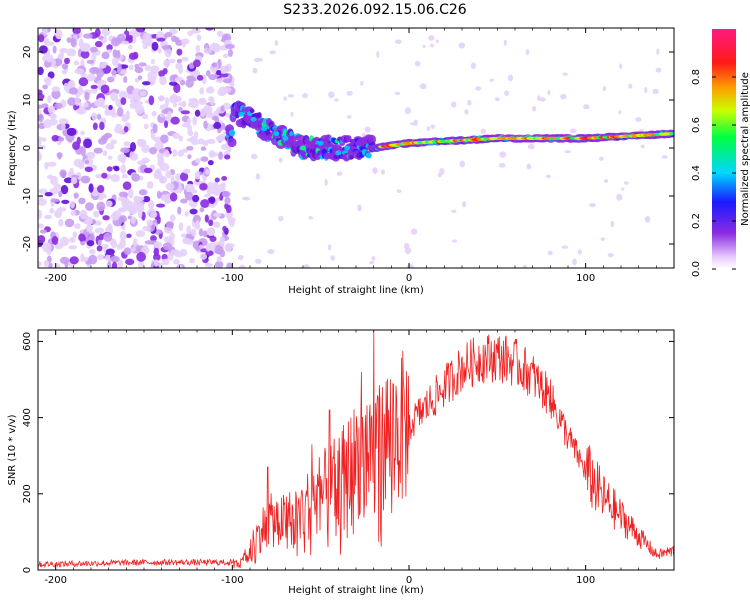 The height and width of the screenshot is (600, 750). I want to click on snr-y-tick-label: 400, so click(27, 417).